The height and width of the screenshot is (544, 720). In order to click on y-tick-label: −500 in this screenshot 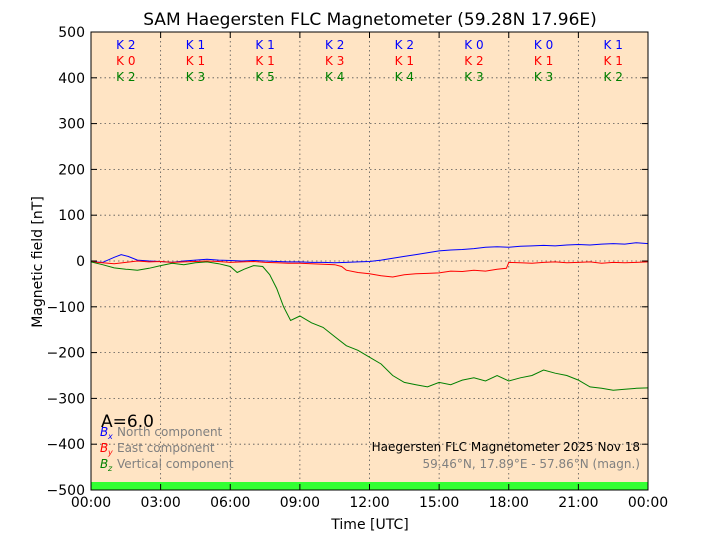, I will do `click(66, 491)`.